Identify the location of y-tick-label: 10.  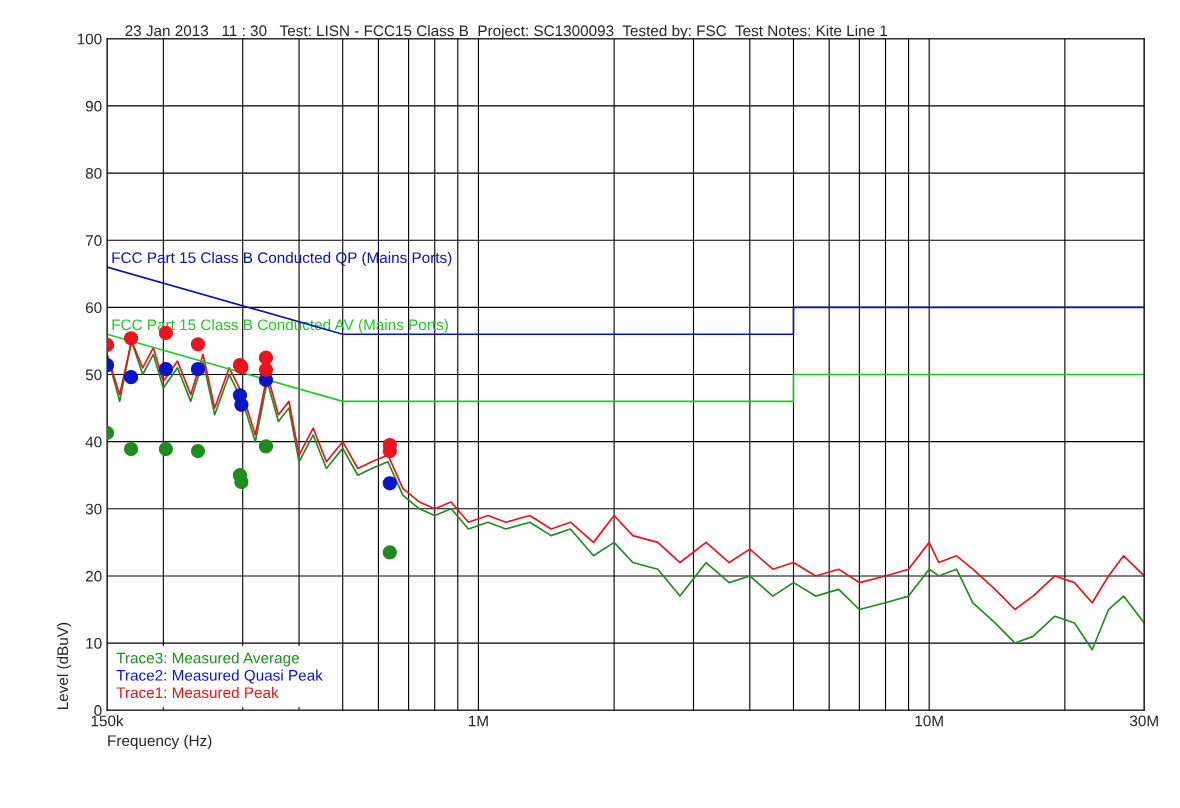
(94, 643).